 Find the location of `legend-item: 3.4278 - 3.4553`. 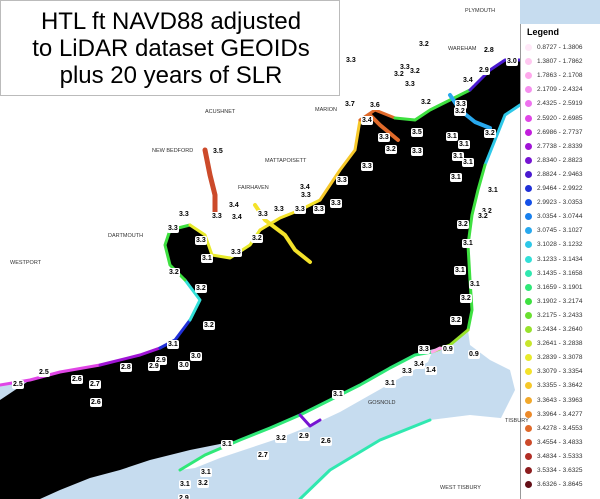

legend-item: 3.4278 - 3.4553 is located at coordinates (562, 428).